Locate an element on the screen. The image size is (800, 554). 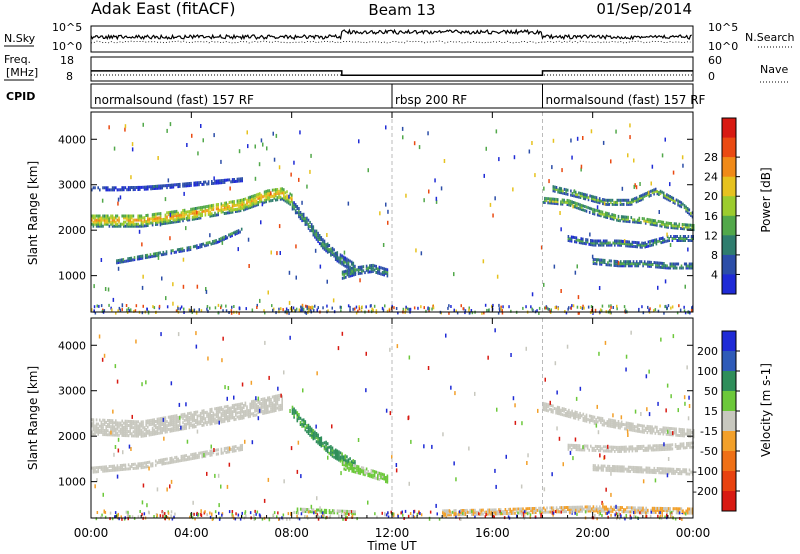
freq-label: Freq. is located at coordinates (17, 59).